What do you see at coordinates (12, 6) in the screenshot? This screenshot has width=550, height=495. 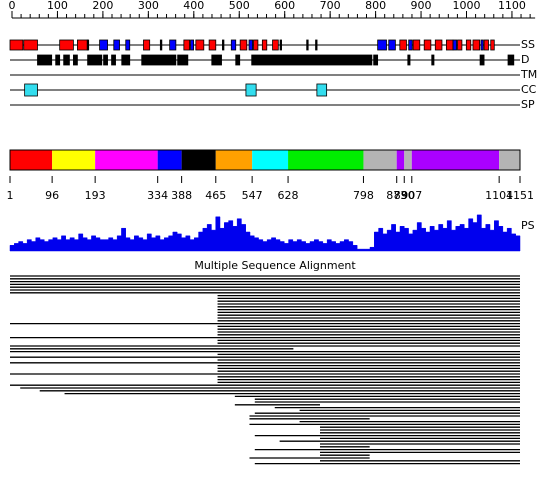 I see `ruler-label: 0` at bounding box center [12, 6].